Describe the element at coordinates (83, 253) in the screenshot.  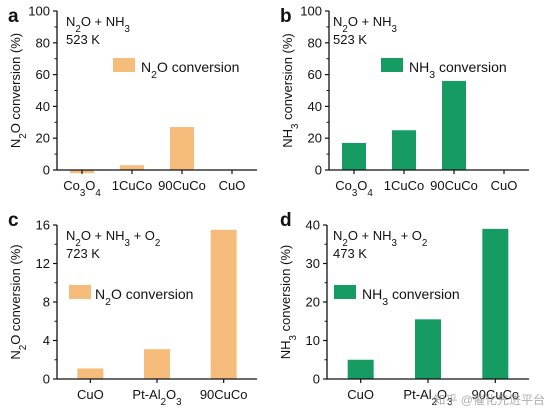
I see `annotation-c-1: 723 K` at that location.